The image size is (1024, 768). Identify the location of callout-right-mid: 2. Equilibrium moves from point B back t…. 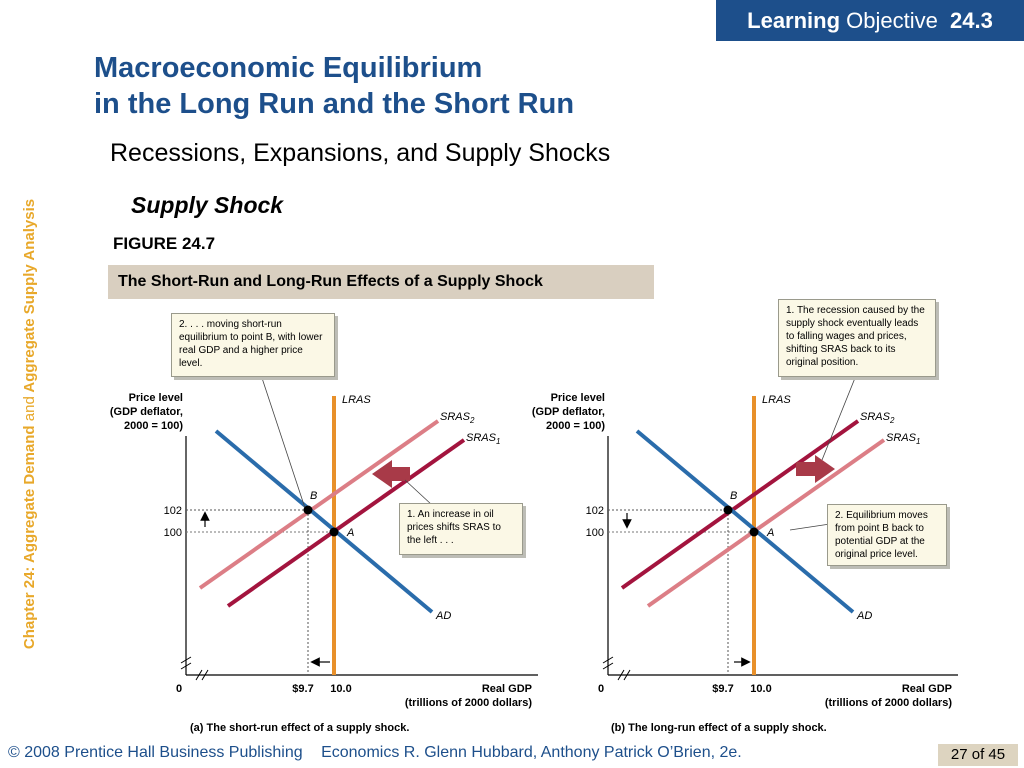
(887, 535).